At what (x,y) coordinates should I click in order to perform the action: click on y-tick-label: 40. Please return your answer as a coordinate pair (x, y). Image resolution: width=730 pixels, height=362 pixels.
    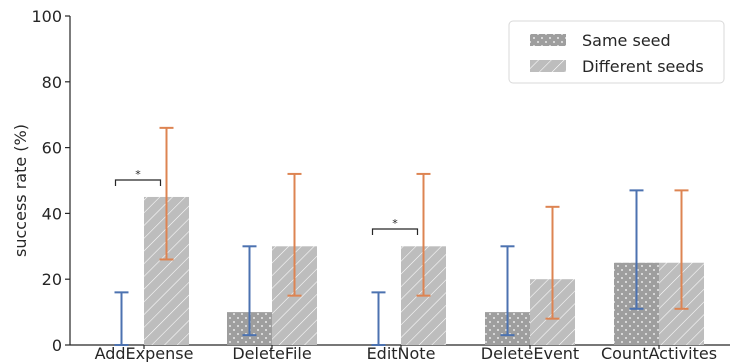
    Looking at the image, I should click on (52, 213).